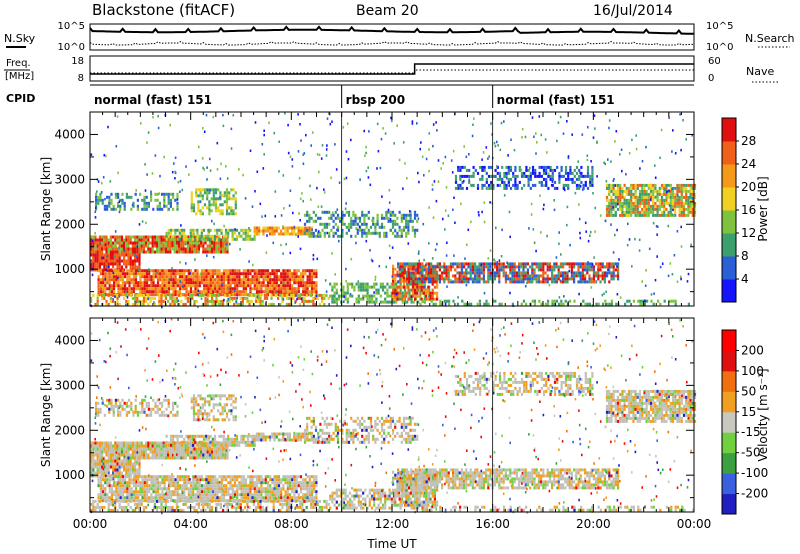 This screenshot has width=800, height=554. I want to click on cpid-label: CPID, so click(20, 98).